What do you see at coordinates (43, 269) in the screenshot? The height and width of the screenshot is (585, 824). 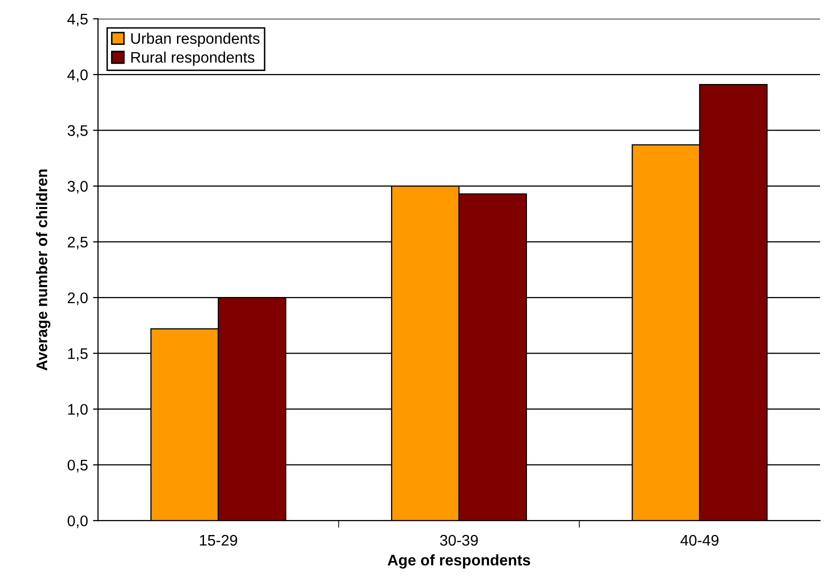 I see `y-axis-title: Average number of children` at bounding box center [43, 269].